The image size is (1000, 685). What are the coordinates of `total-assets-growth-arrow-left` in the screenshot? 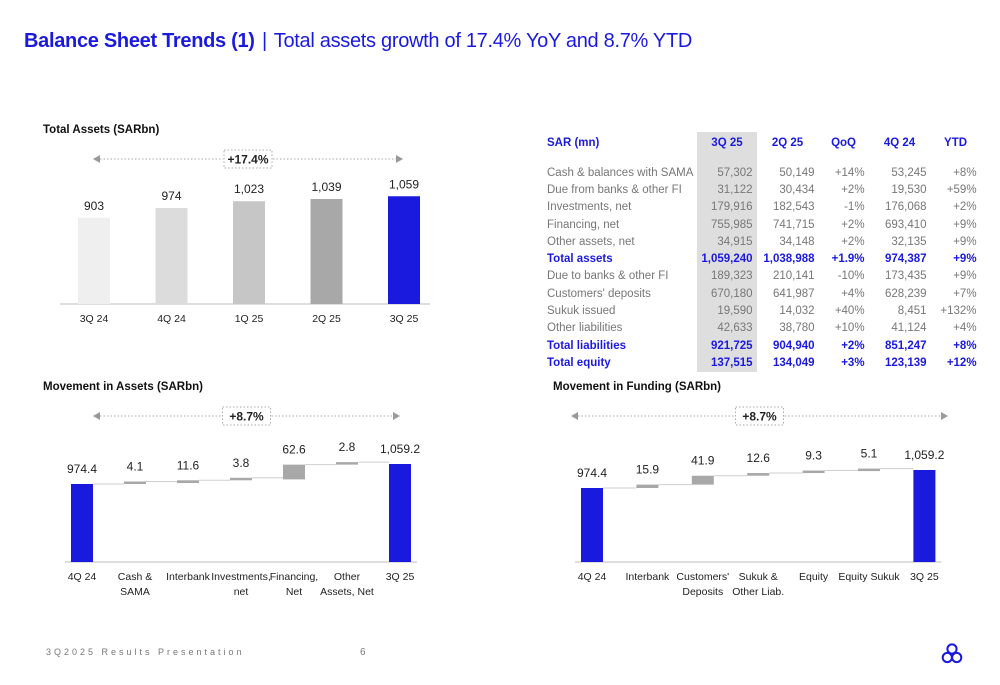 It's located at (96, 159).